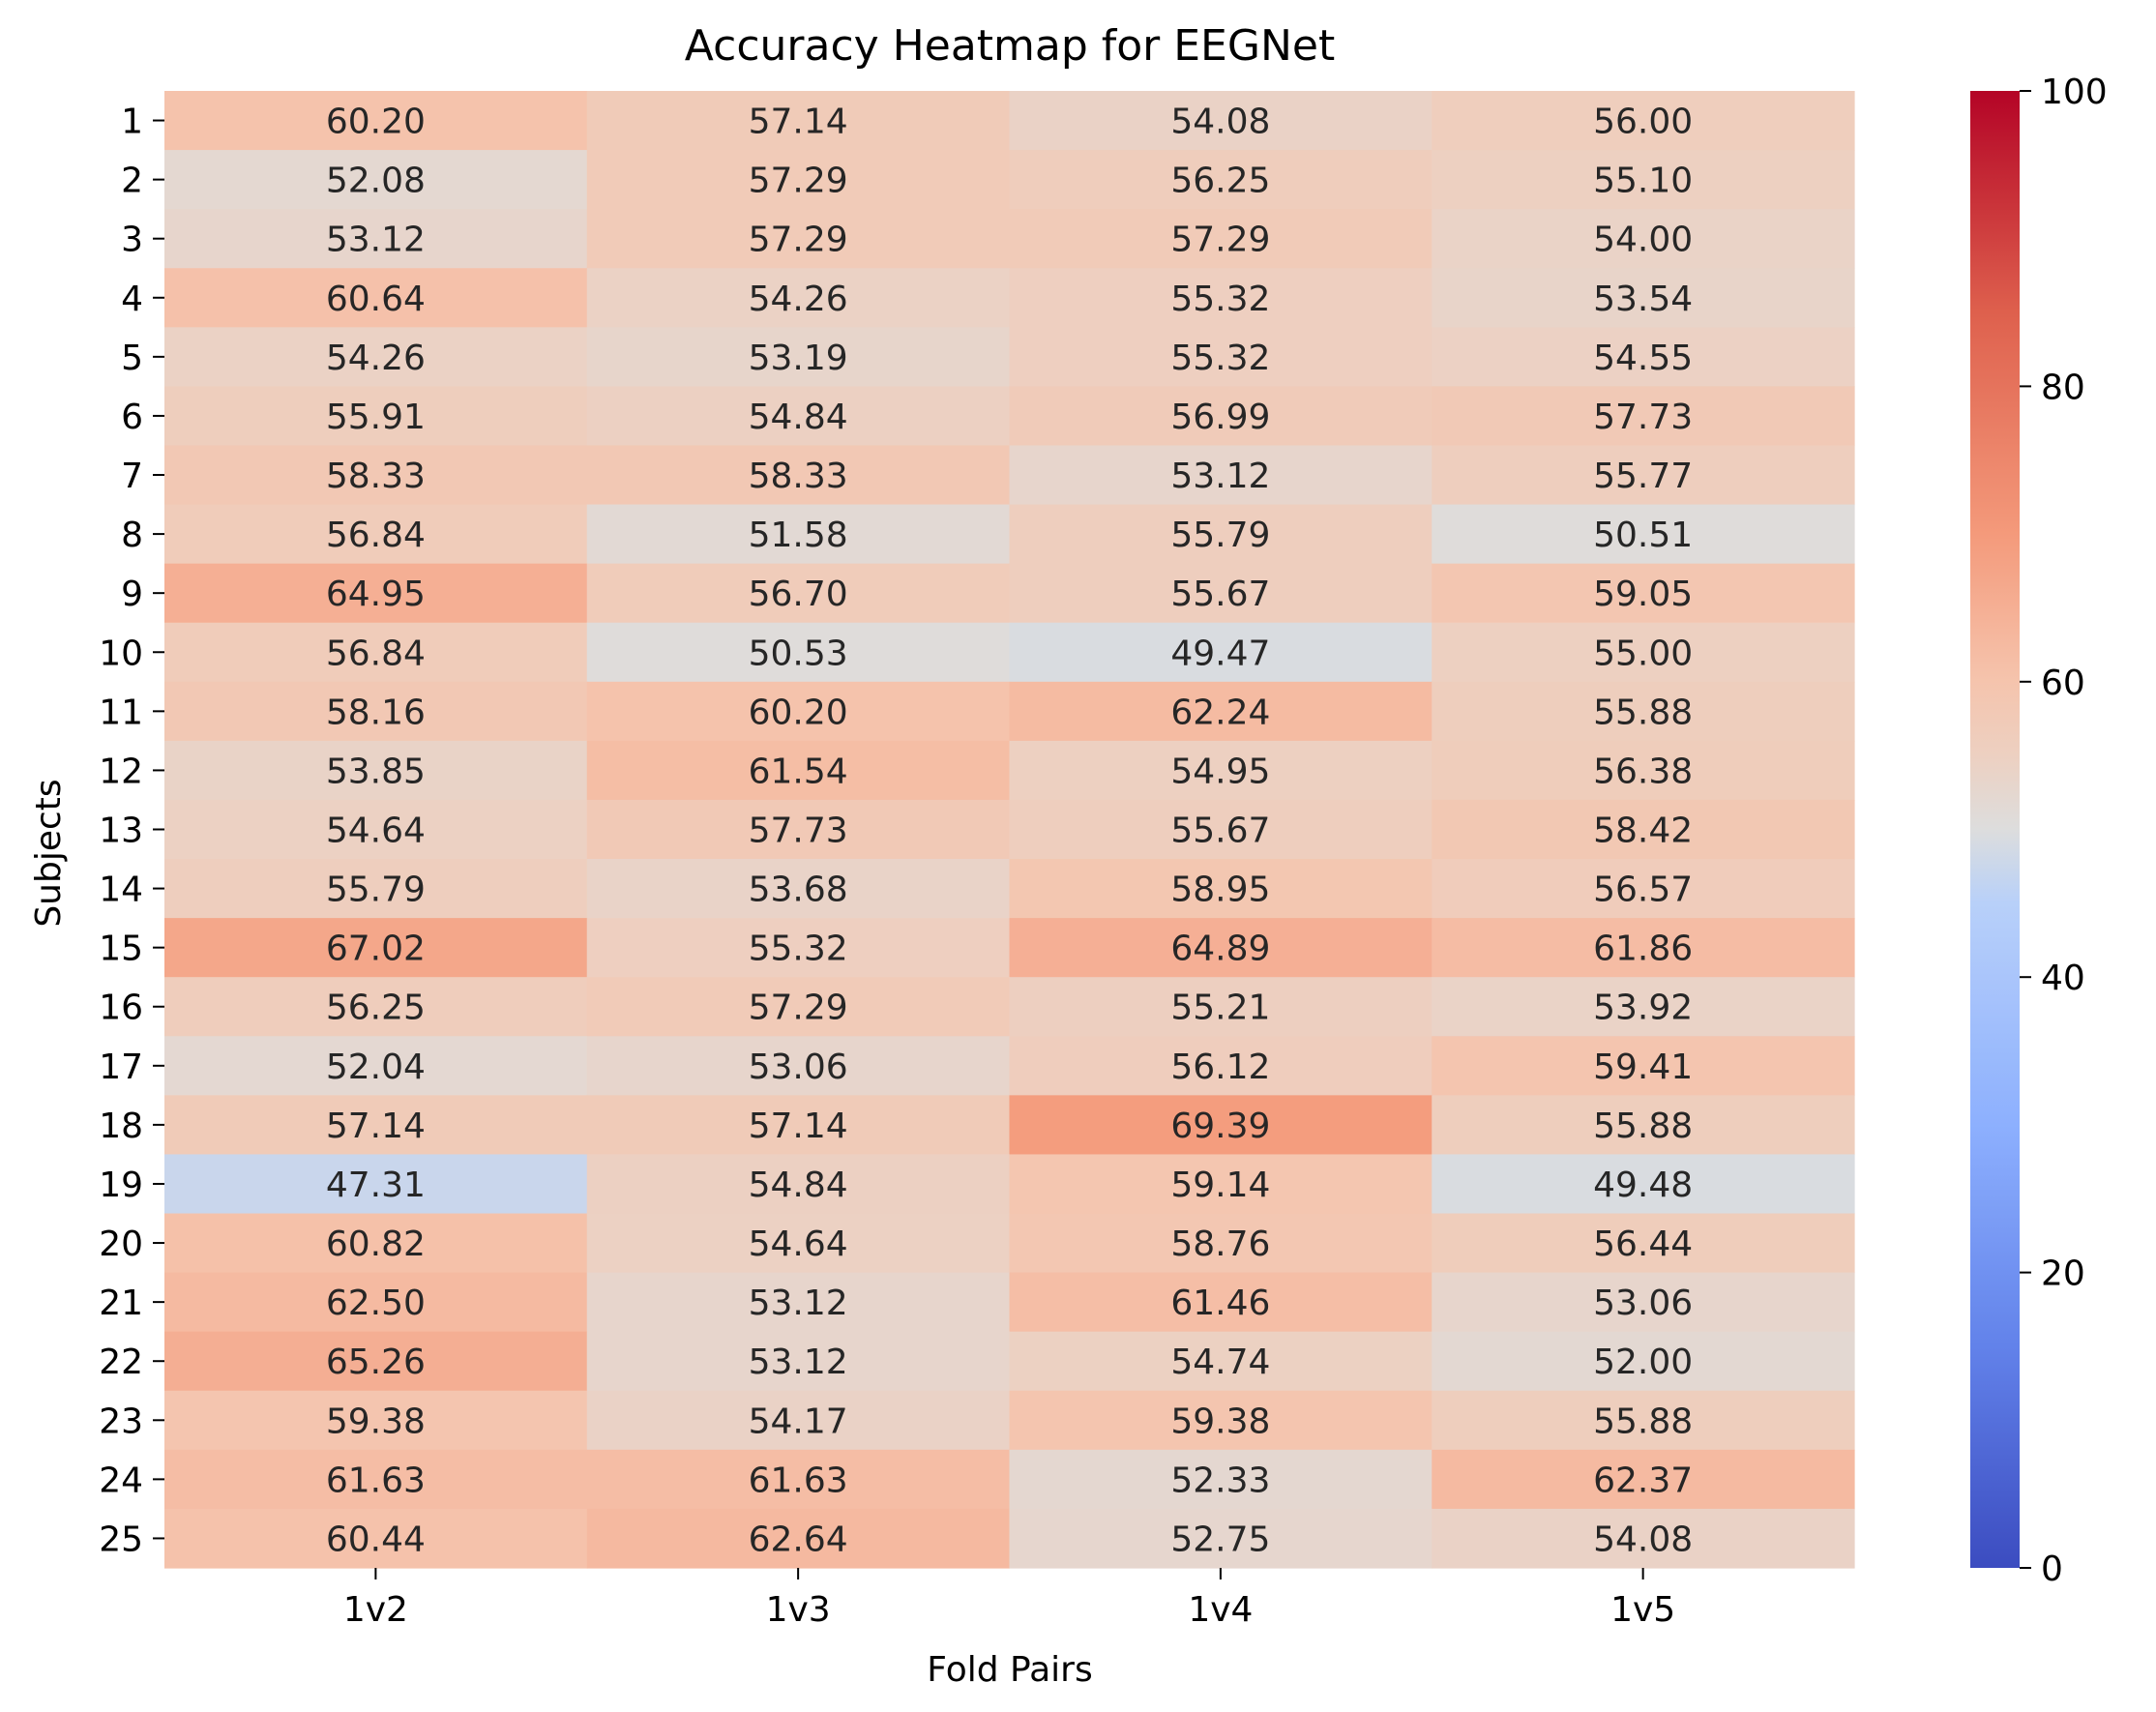  I want to click on cell-value-label: 59.38, so click(1220, 1421).